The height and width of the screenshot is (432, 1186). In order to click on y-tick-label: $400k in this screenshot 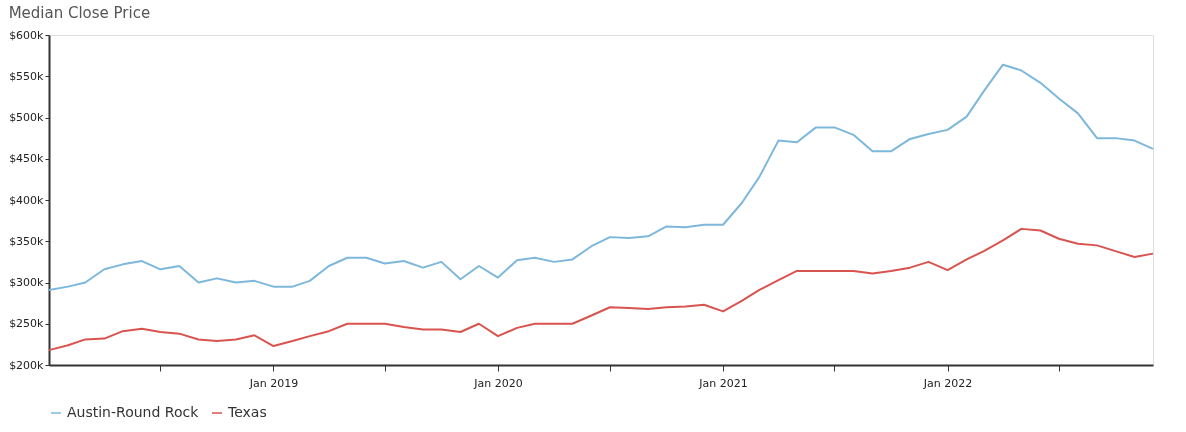, I will do `click(27, 200)`.